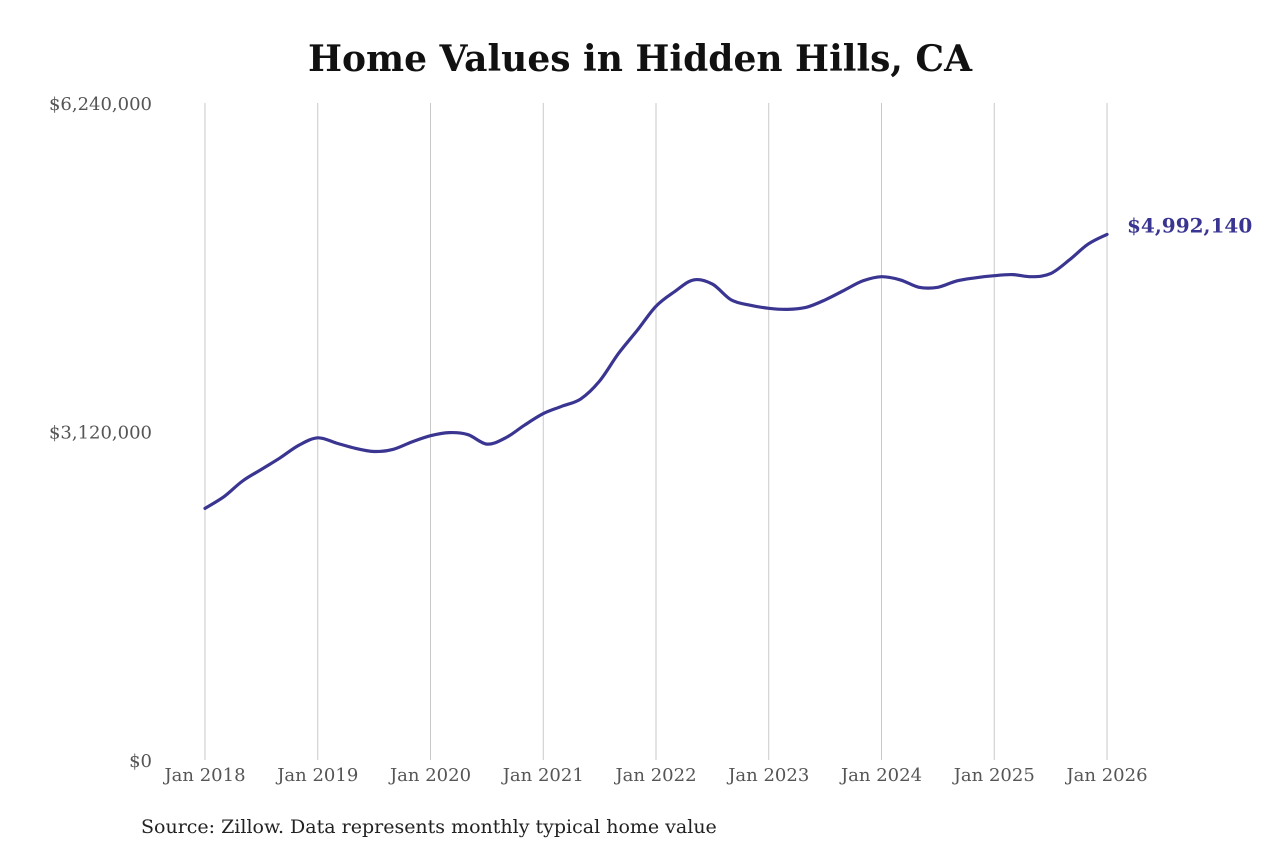 Image resolution: width=1280 pixels, height=853 pixels. What do you see at coordinates (767, 775) in the screenshot?
I see `x-tick-label: Jan 2023` at bounding box center [767, 775].